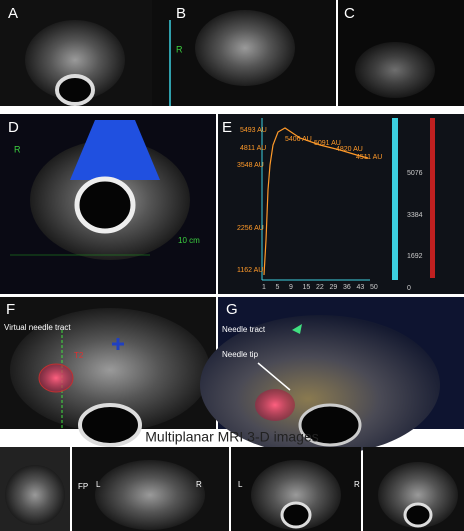 The image size is (464, 531). I want to click on right-tick: 5076, so click(415, 173).